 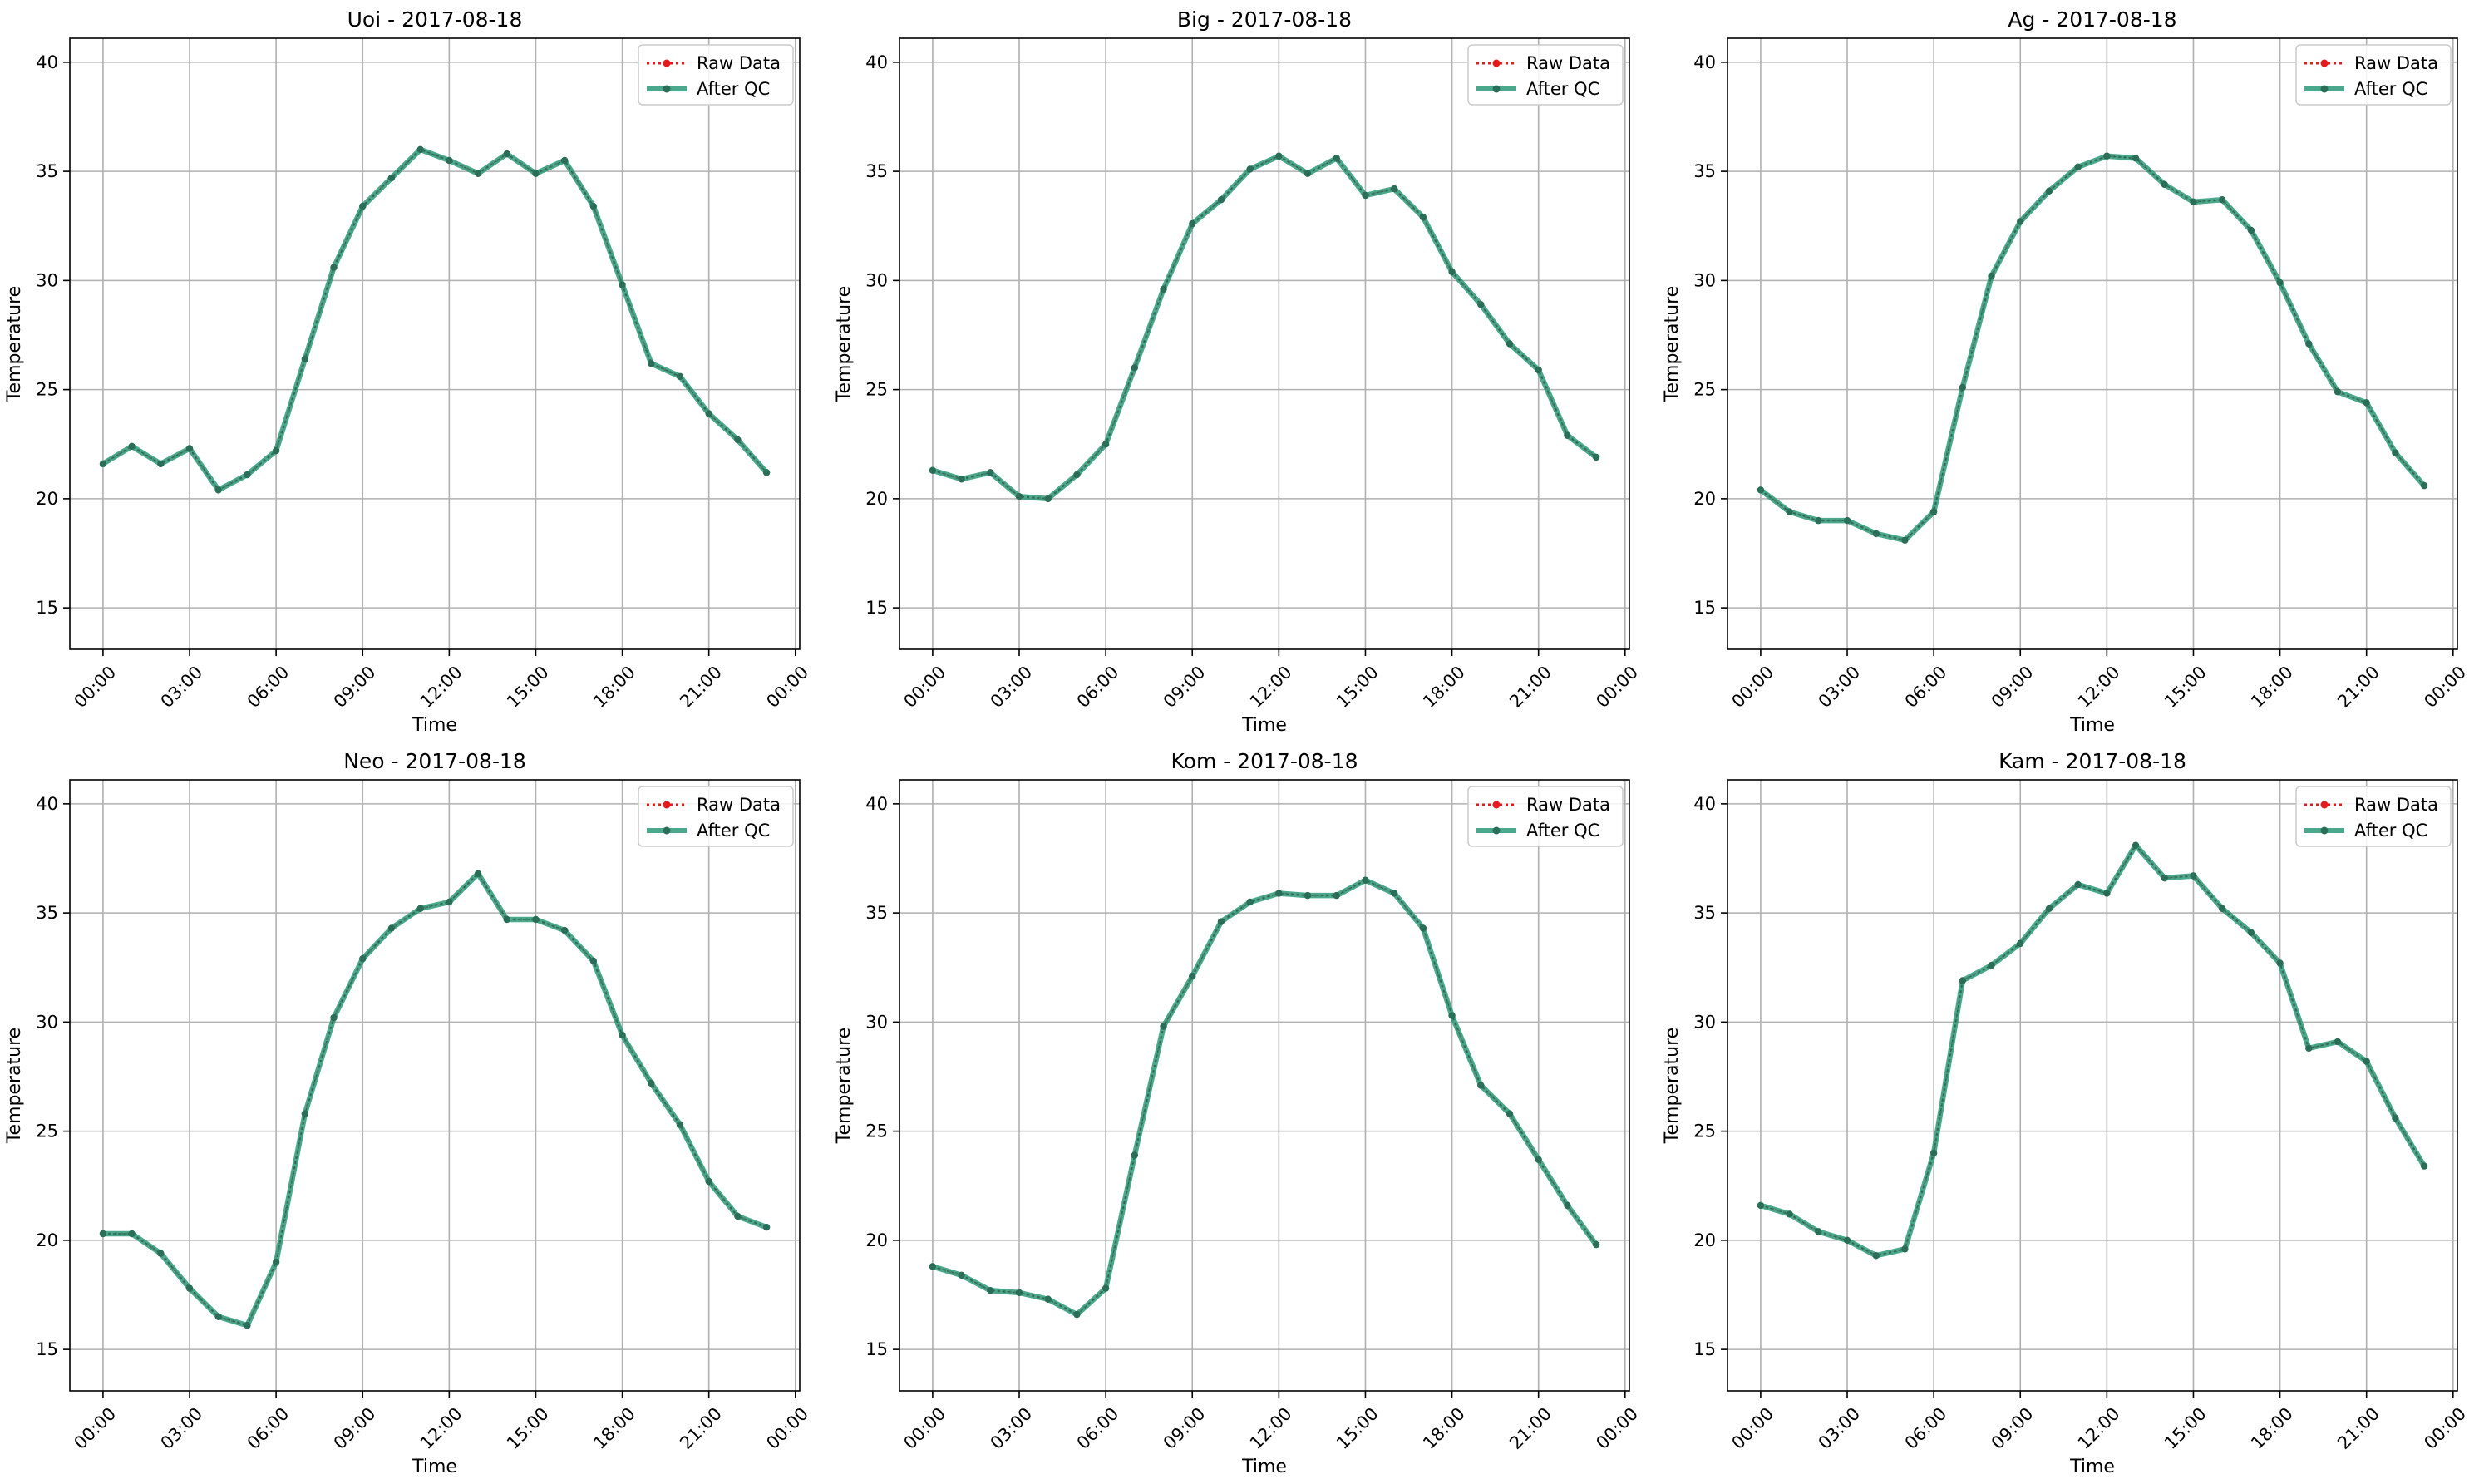 I want to click on legend-label-after-qc: After QC, so click(x=1562, y=89).